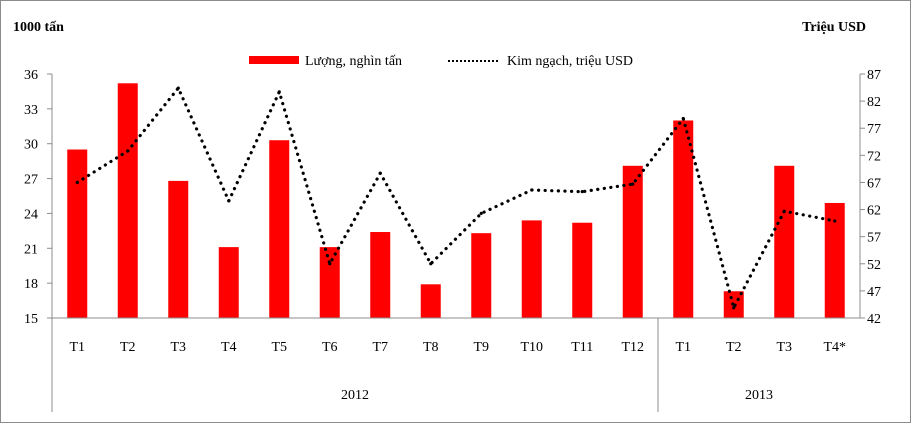  Describe the element at coordinates (31, 110) in the screenshot. I see `left-tick-label: 33` at that location.